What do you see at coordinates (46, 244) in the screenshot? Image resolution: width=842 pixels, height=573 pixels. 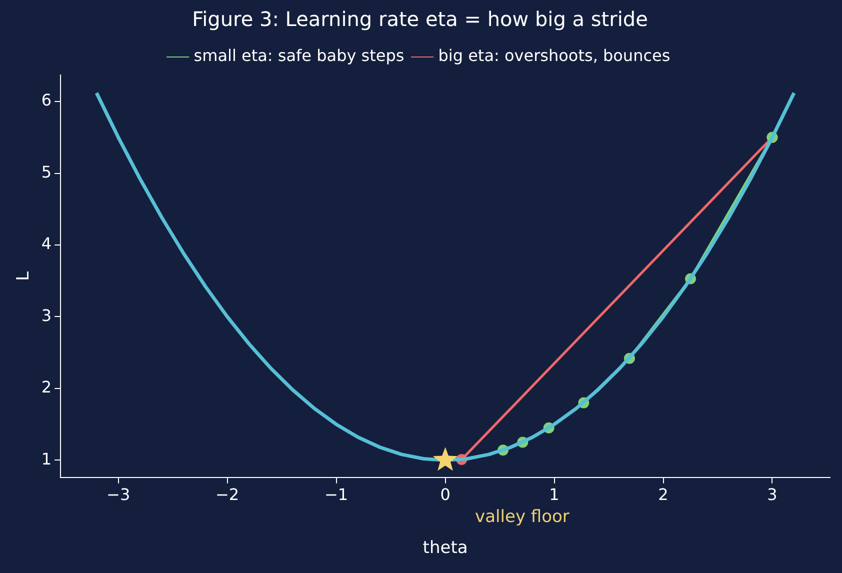 I see `y-tick-label: 4` at bounding box center [46, 244].